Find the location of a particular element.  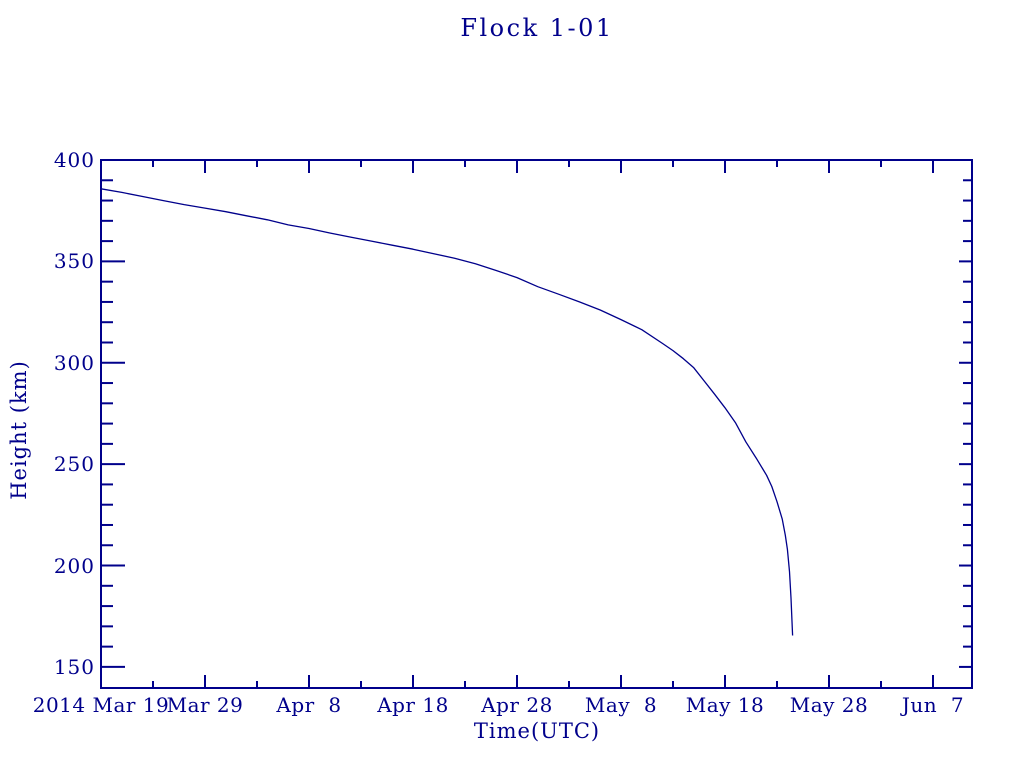

y-tick-label: 400 is located at coordinates (74, 160).